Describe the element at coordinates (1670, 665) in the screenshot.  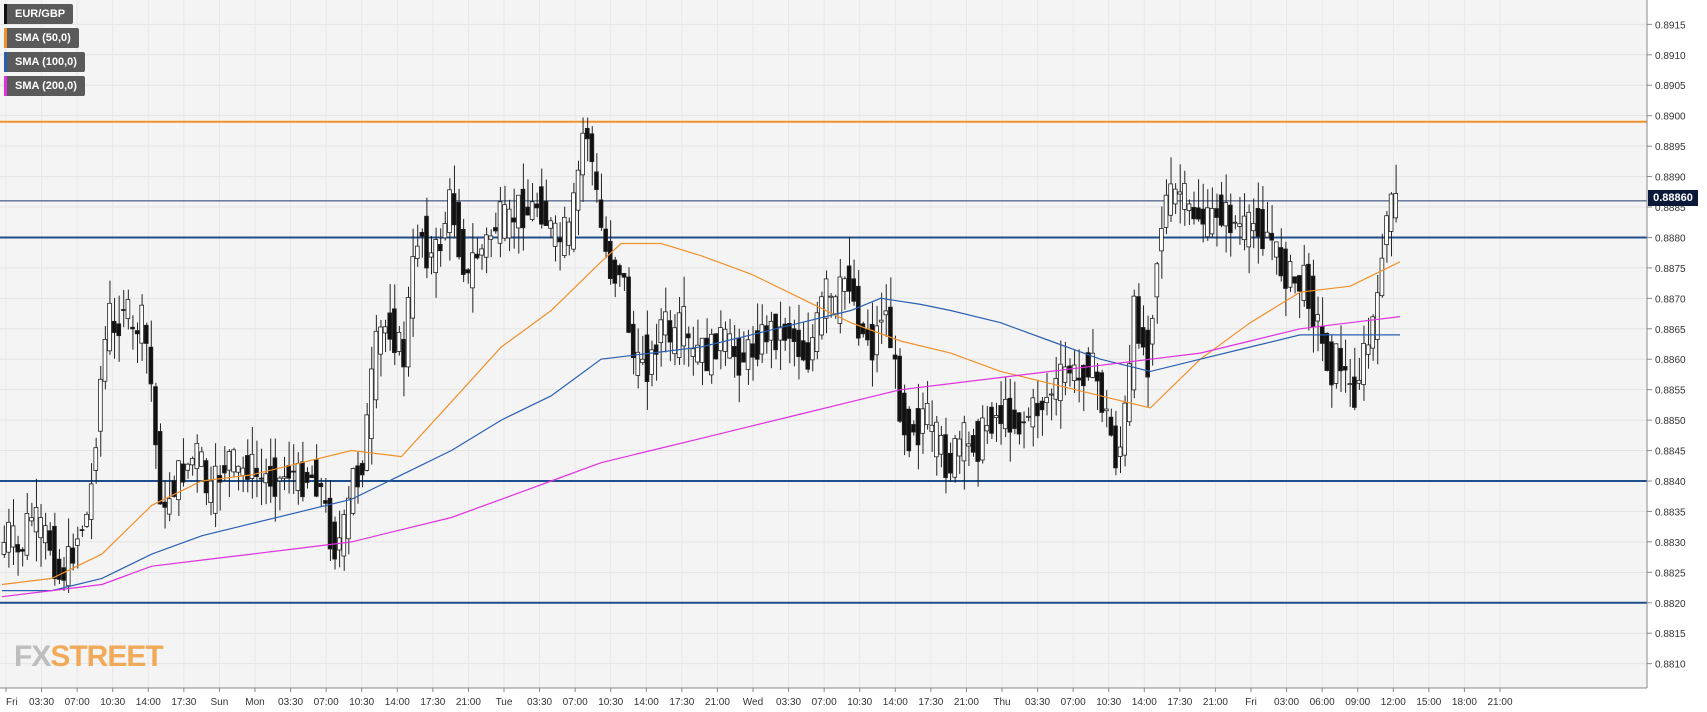
I see `y-tick-label: 0.8810` at that location.